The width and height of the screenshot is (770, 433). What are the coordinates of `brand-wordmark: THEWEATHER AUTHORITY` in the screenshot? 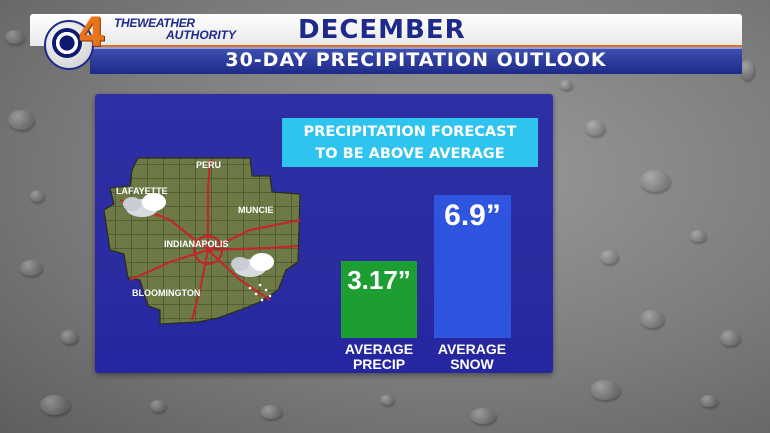 It's located at (175, 29).